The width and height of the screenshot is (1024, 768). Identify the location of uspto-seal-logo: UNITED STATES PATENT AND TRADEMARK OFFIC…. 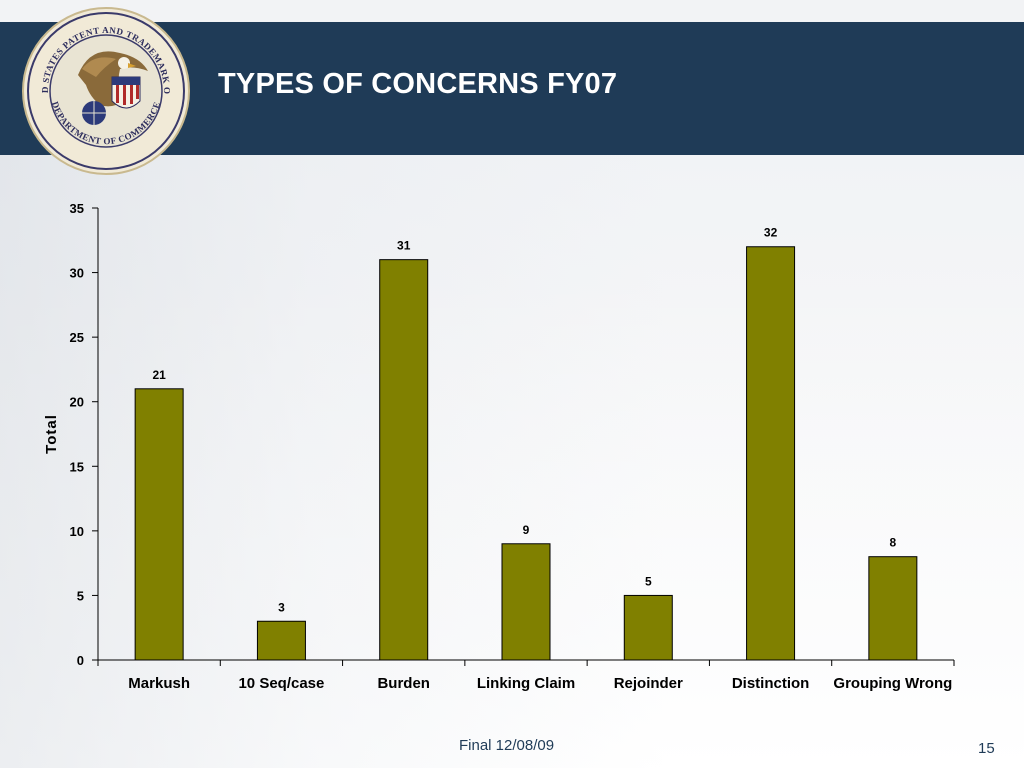
(105, 90).